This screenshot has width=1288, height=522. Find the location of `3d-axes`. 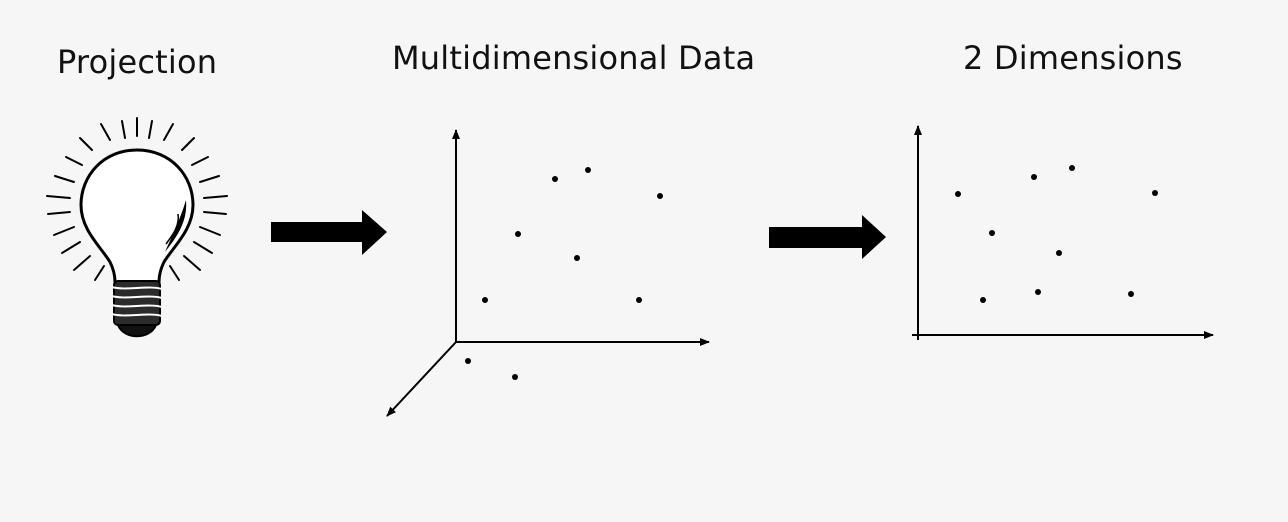

3d-axes is located at coordinates (548, 273).